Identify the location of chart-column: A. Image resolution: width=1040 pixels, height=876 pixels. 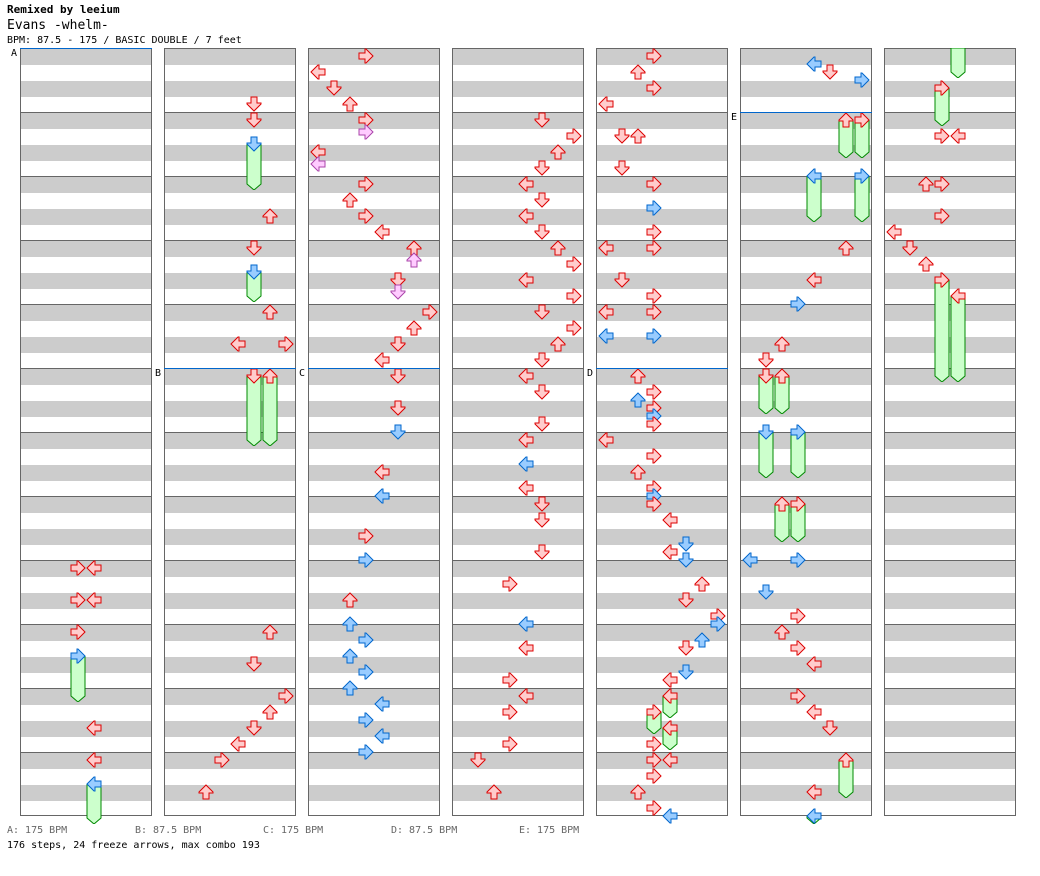
(81, 436).